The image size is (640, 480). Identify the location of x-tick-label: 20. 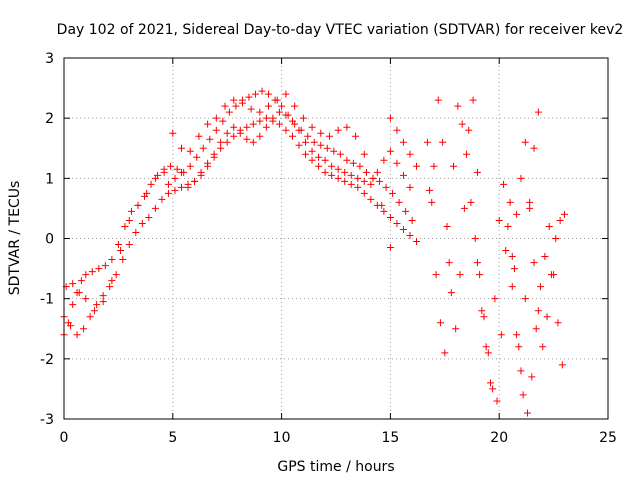
(499, 438).